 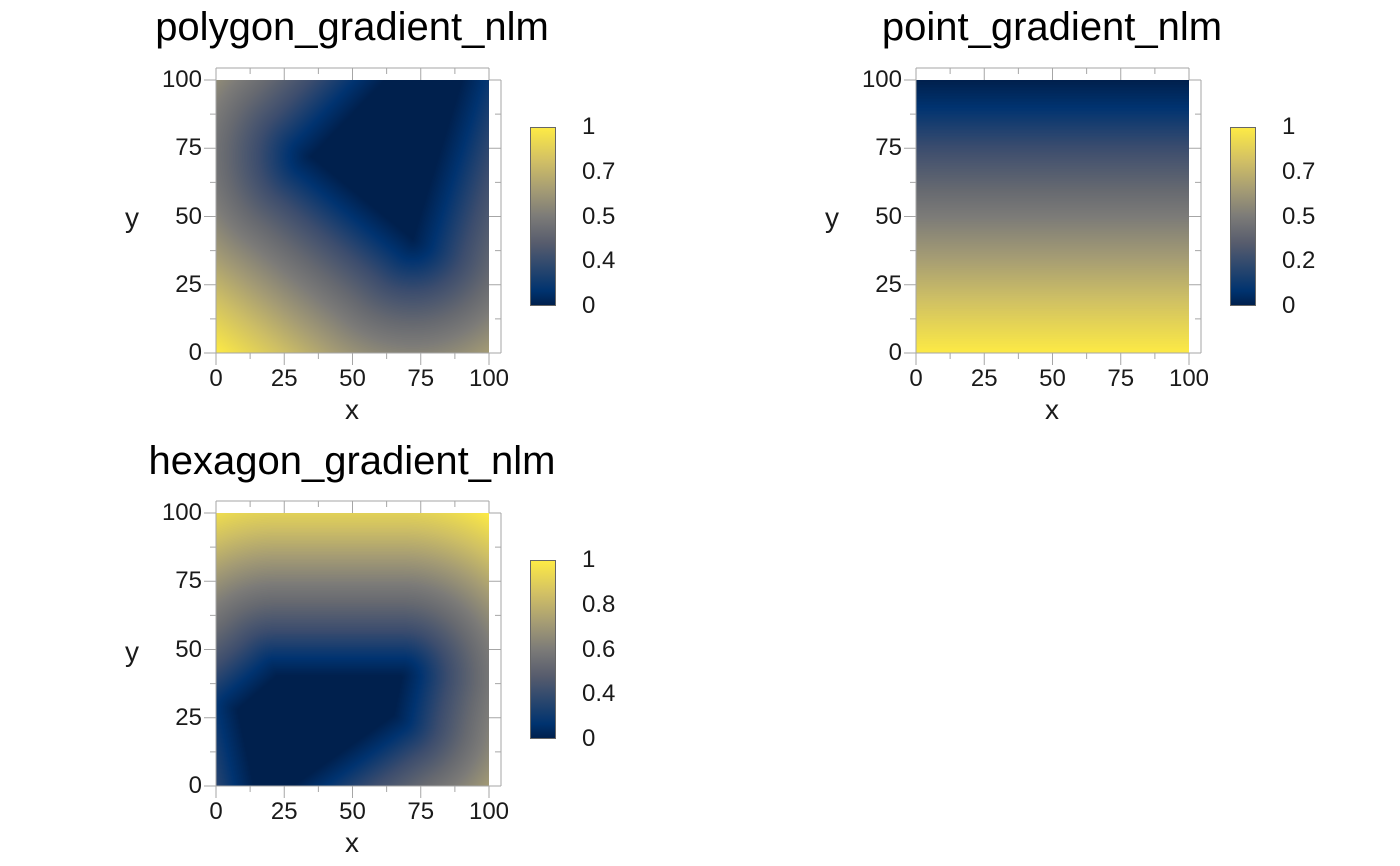 I want to click on chart-title: point_gradient_nlm, so click(x=1052, y=27).